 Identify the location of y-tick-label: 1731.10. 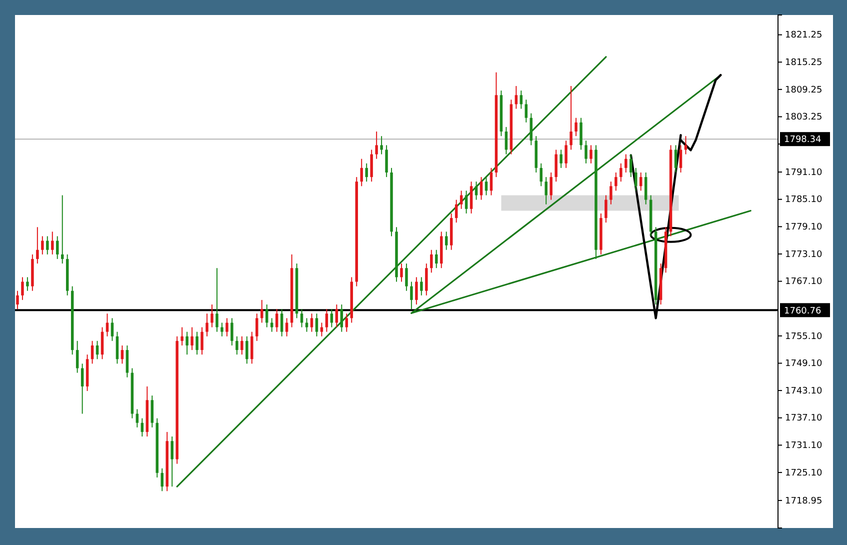
(803, 446).